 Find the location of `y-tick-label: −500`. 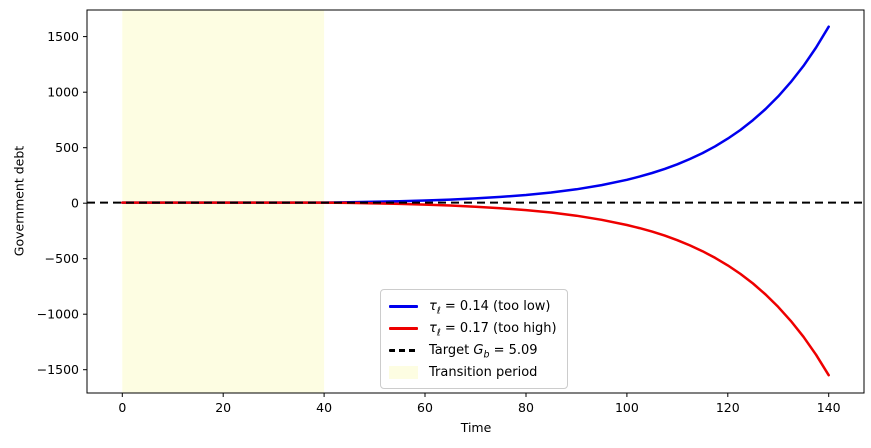

y-tick-label: −500 is located at coordinates (62, 258).